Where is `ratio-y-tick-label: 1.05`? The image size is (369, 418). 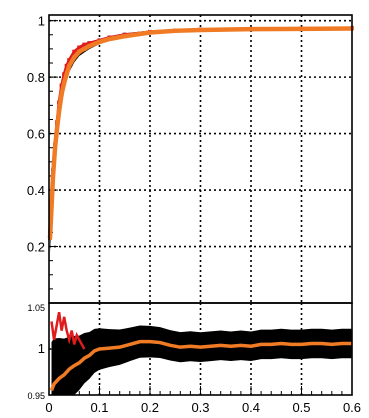 ratio-y-tick-label: 1.05 is located at coordinates (36, 308).